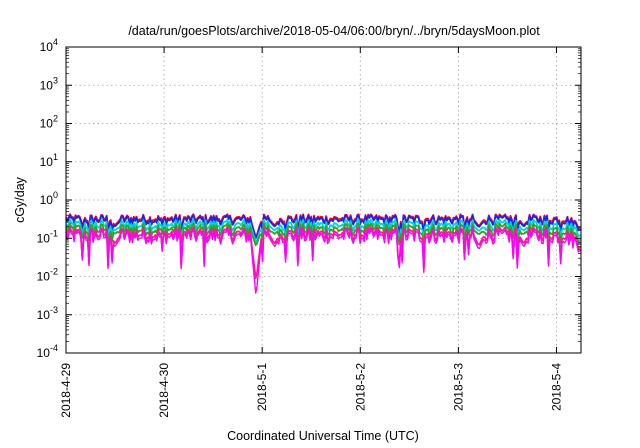 The height and width of the screenshot is (448, 640). What do you see at coordinates (49, 160) in the screenshot?
I see `y-tick-label: 10¹` at bounding box center [49, 160].